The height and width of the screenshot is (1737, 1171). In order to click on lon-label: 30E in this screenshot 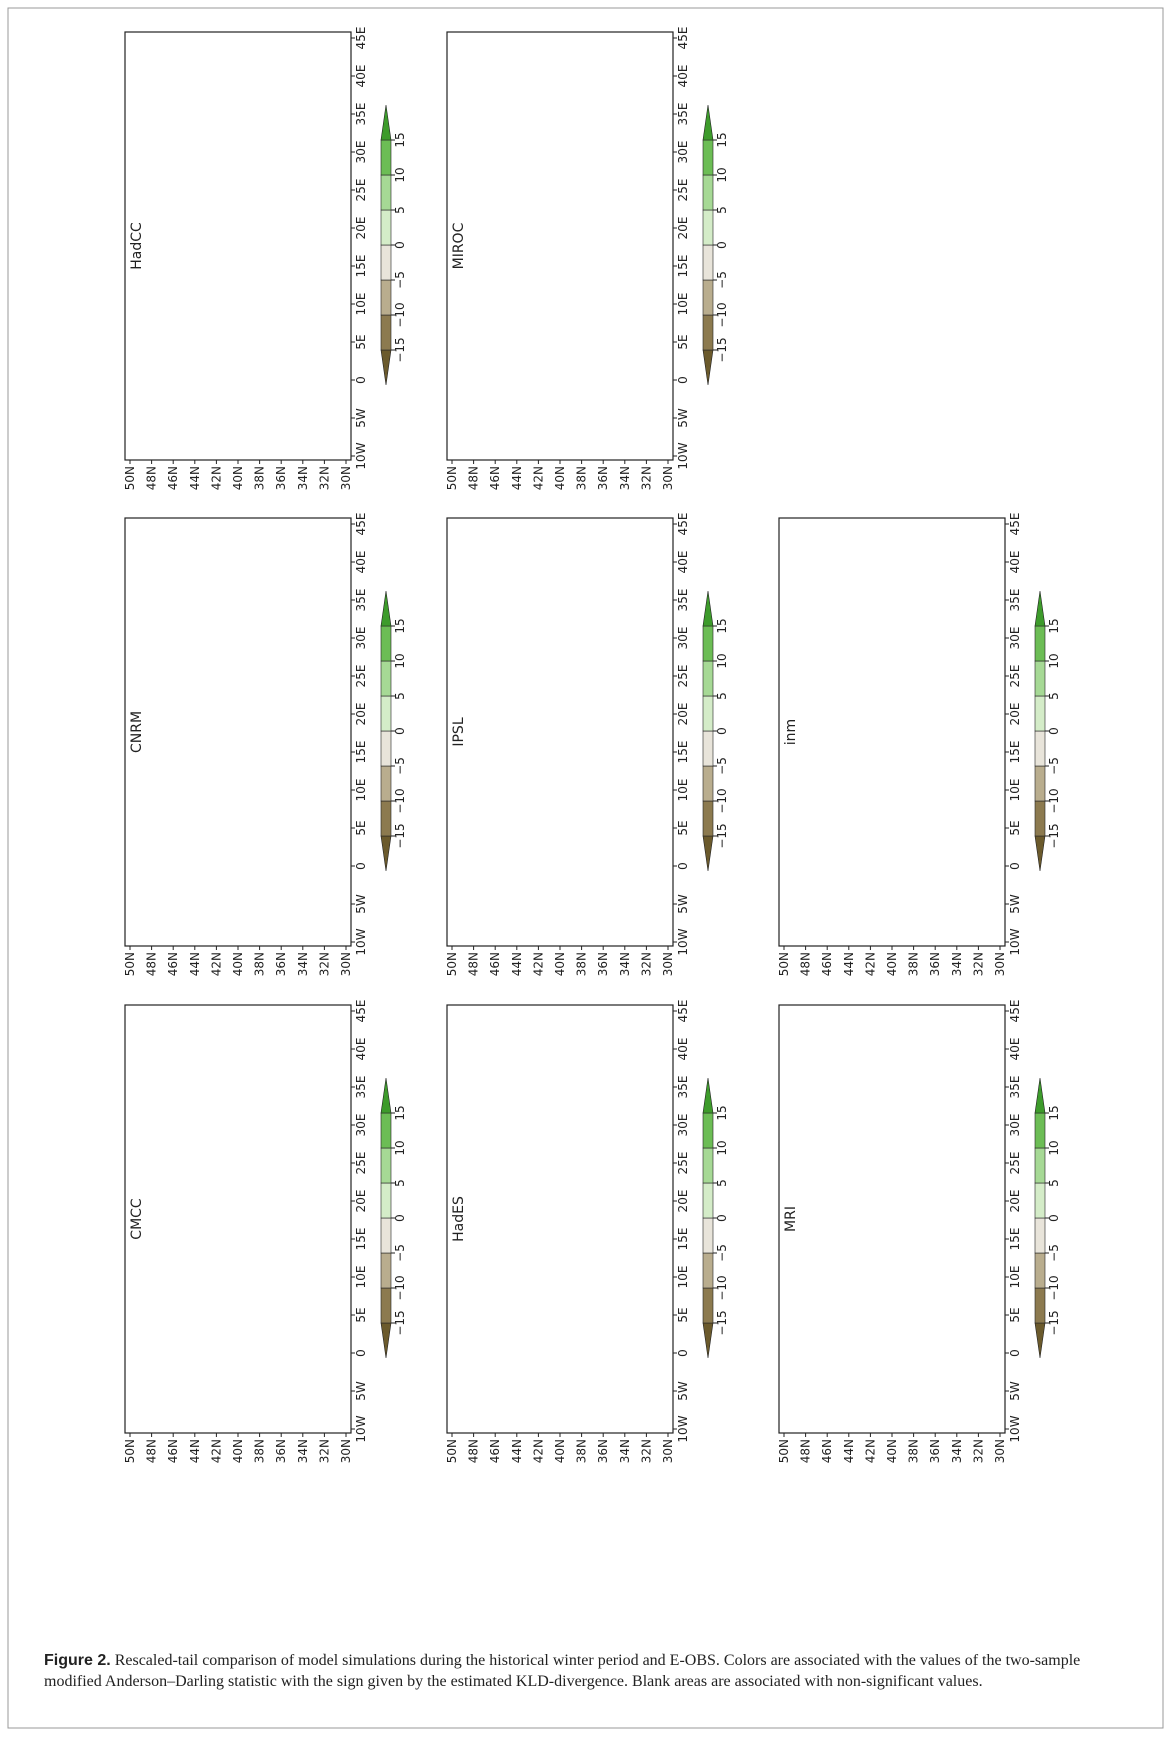, I will do `click(683, 638)`.